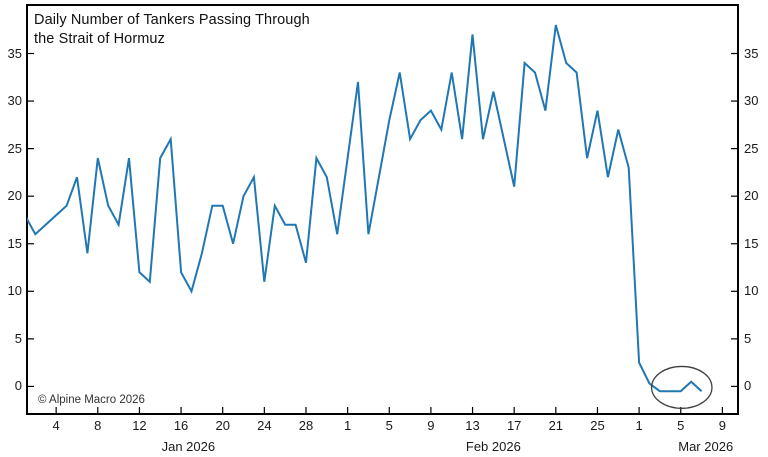 The image size is (768, 457). I want to click on chart-title-line1: Daily Number of Tankers Passing Through, so click(172, 20).